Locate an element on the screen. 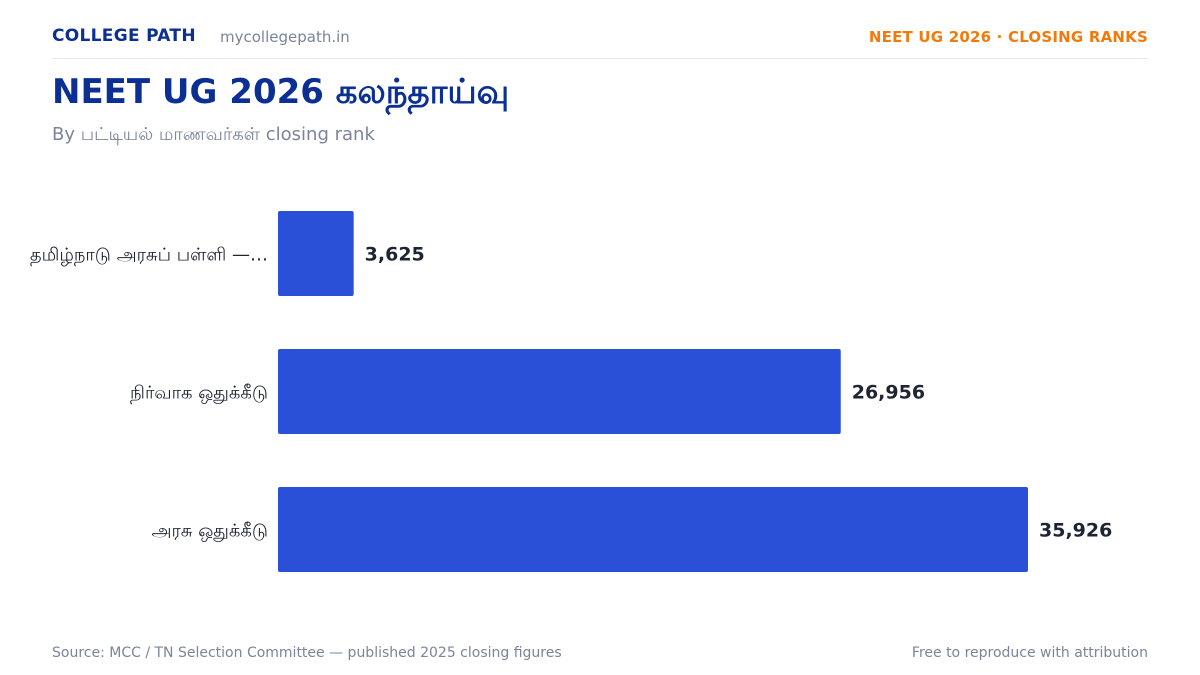 The image size is (1200, 675). category-label-1: நிர்வாக ஒதுக்கீடு is located at coordinates (199, 394).